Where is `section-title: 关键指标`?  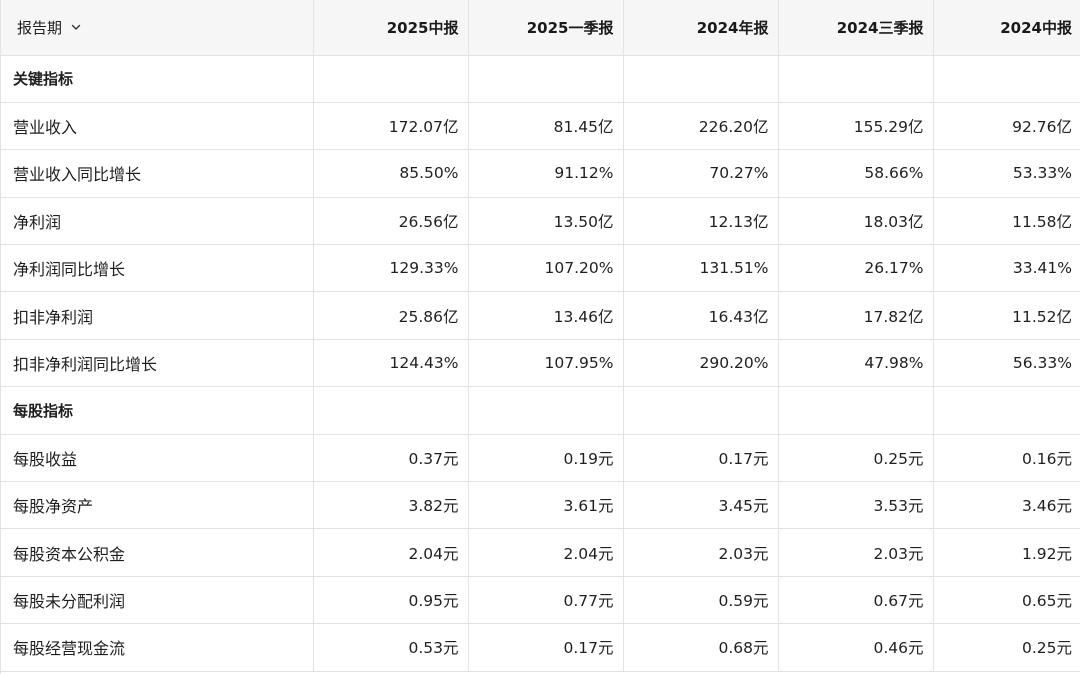 section-title: 关键指标 is located at coordinates (157, 79).